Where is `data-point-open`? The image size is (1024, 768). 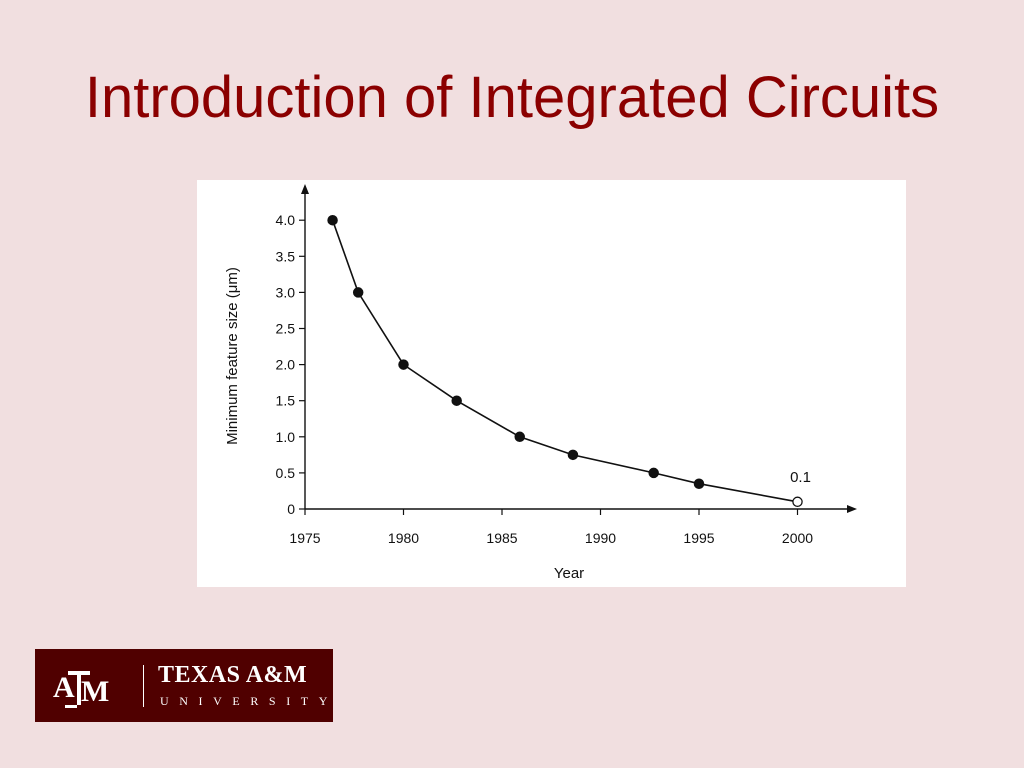 data-point-open is located at coordinates (797, 502).